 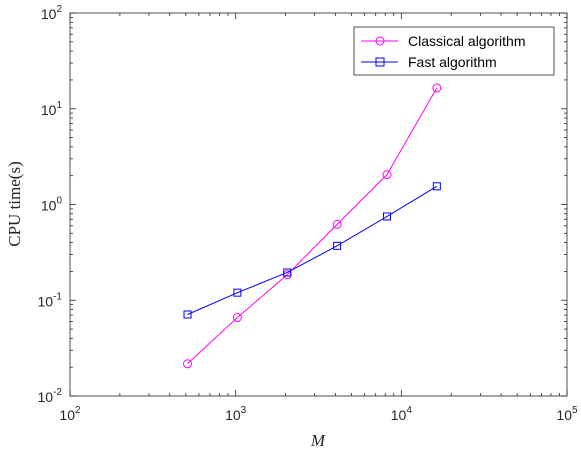 I want to click on x-axis-label: M, so click(x=318, y=440).